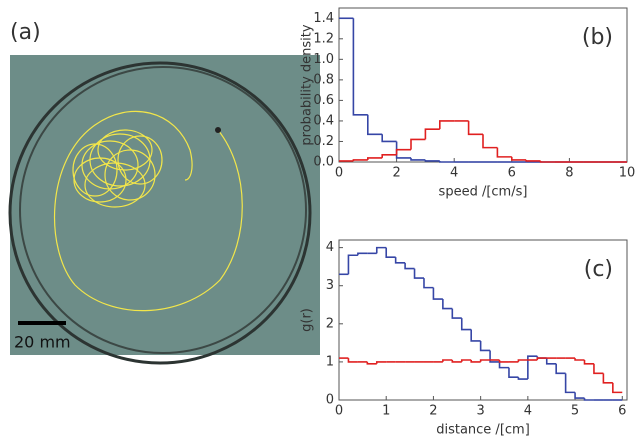 The width and height of the screenshot is (638, 437). I want to click on x-tick-label: 8, so click(569, 173).